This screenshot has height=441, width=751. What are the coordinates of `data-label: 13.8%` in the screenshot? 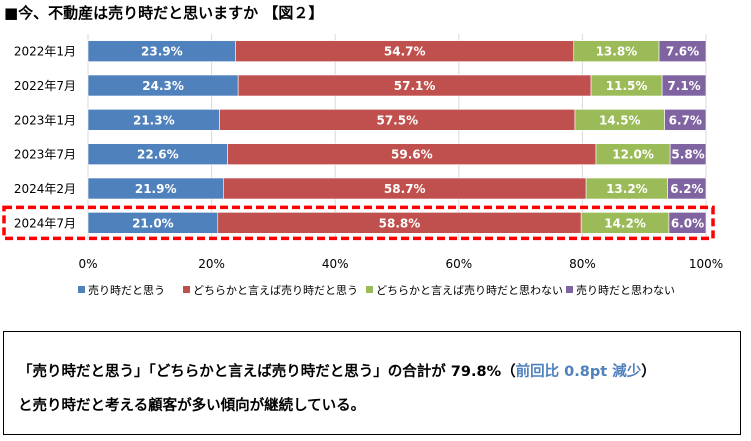 It's located at (617, 52).